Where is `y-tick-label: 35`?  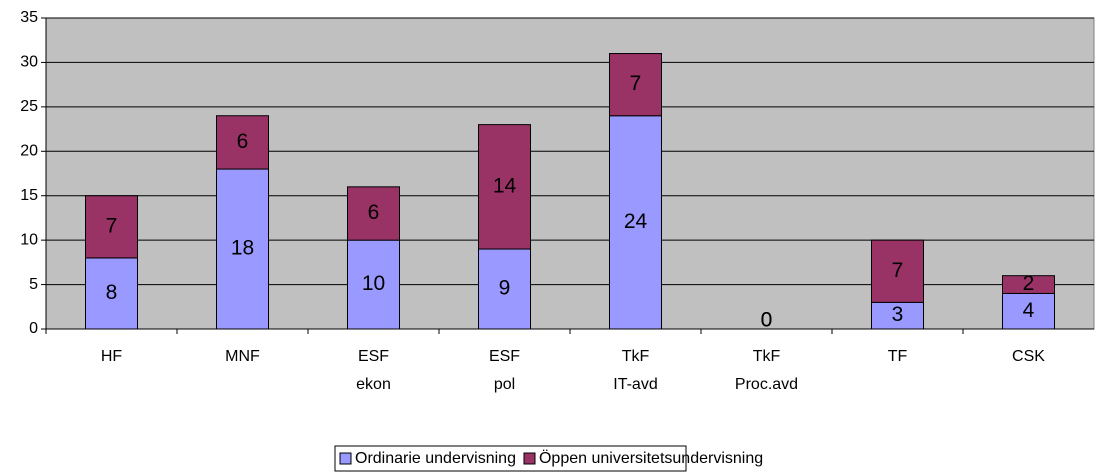 y-tick-label: 35 is located at coordinates (29, 17).